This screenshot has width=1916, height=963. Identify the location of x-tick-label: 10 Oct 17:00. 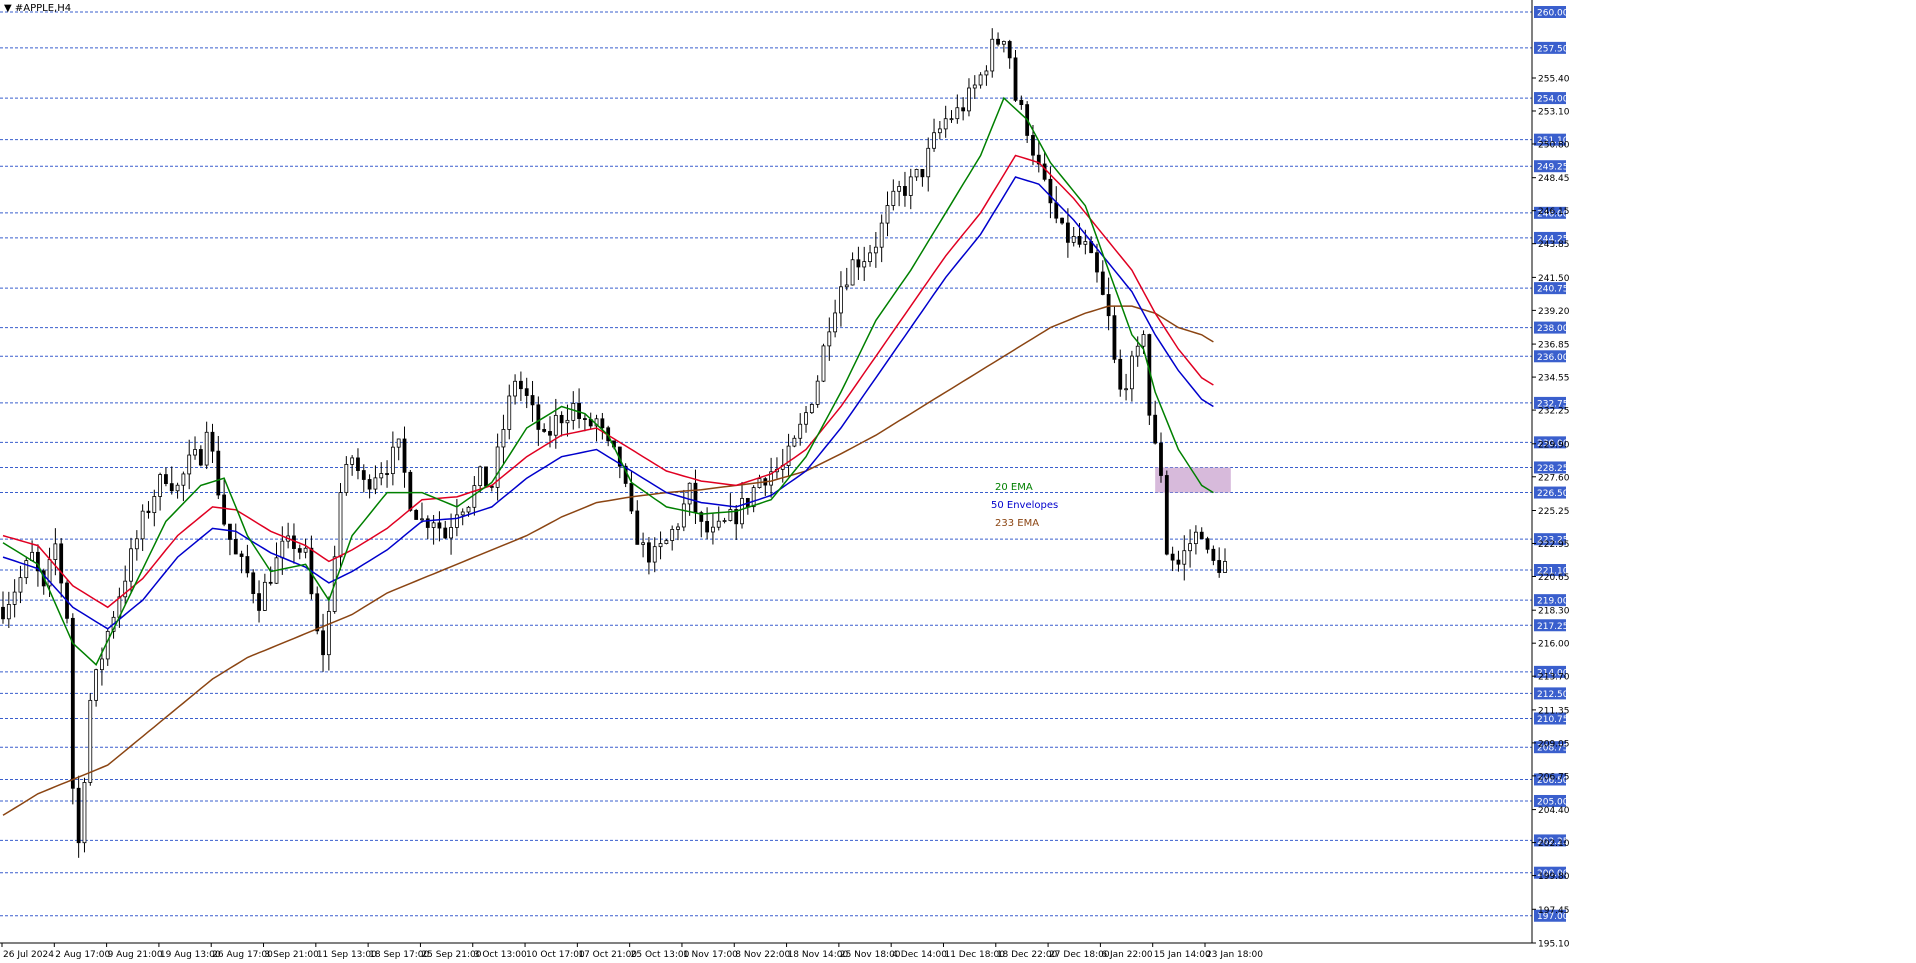
(555, 955).